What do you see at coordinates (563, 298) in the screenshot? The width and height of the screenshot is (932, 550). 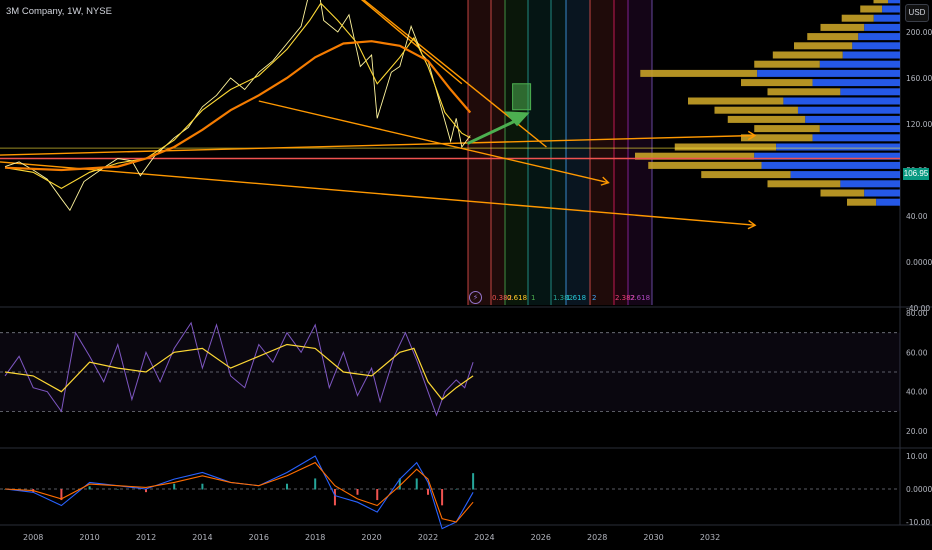 I see `fib-zone-label: 1.382` at bounding box center [563, 298].